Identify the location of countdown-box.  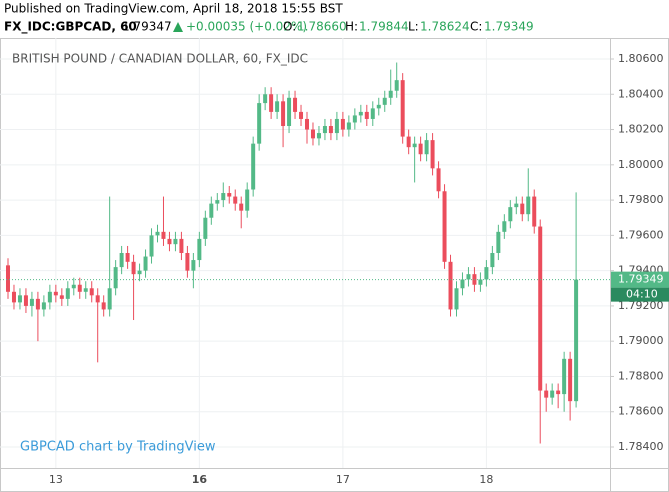
(640, 294).